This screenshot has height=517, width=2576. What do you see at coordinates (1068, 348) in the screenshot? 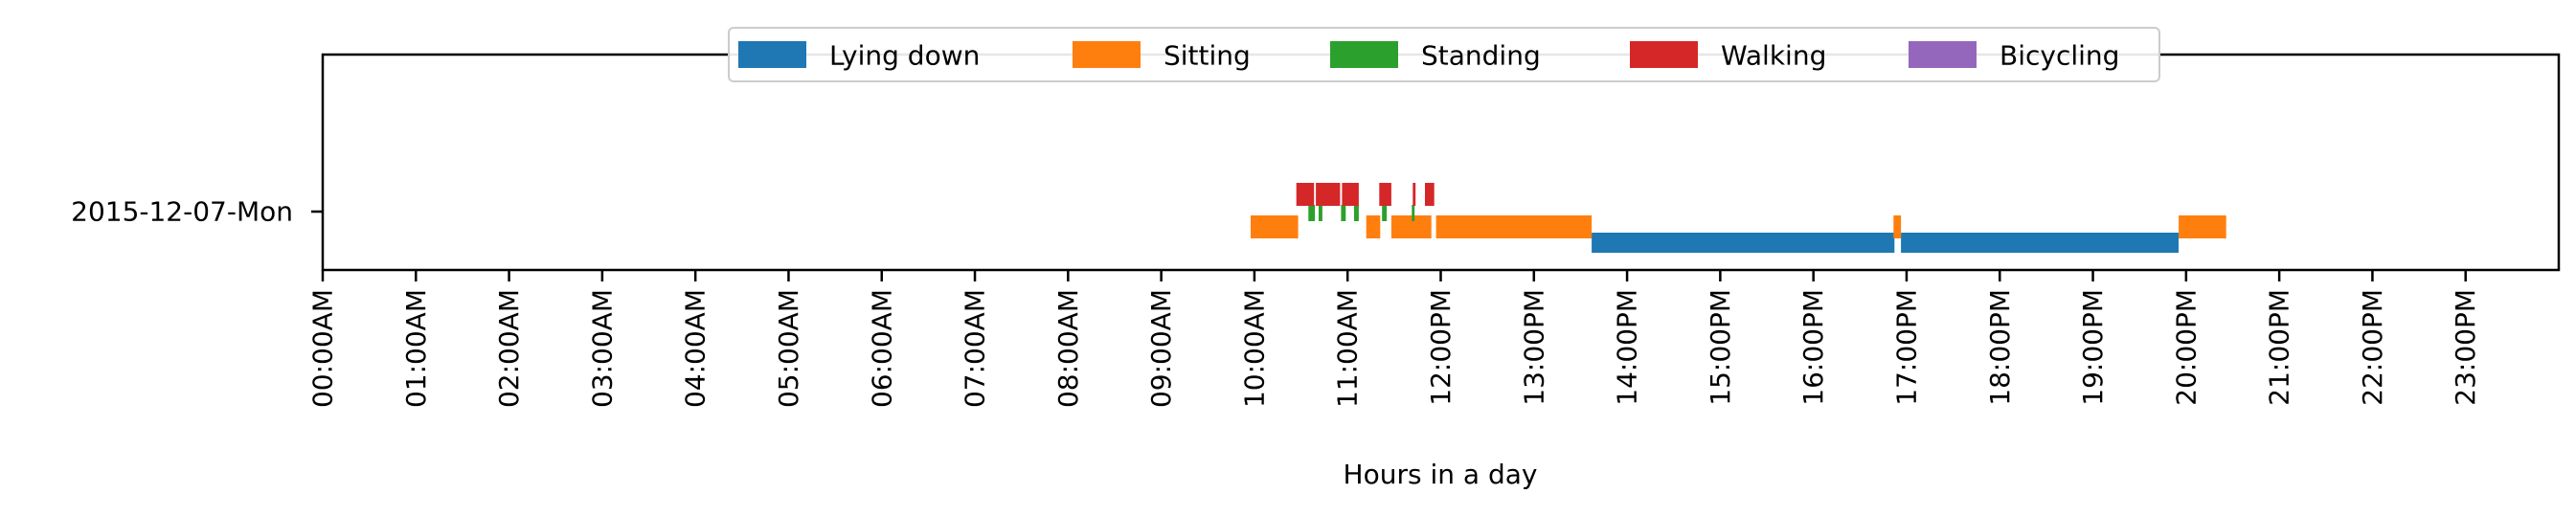
I see `x-tick-label: 08:00AM` at bounding box center [1068, 348].